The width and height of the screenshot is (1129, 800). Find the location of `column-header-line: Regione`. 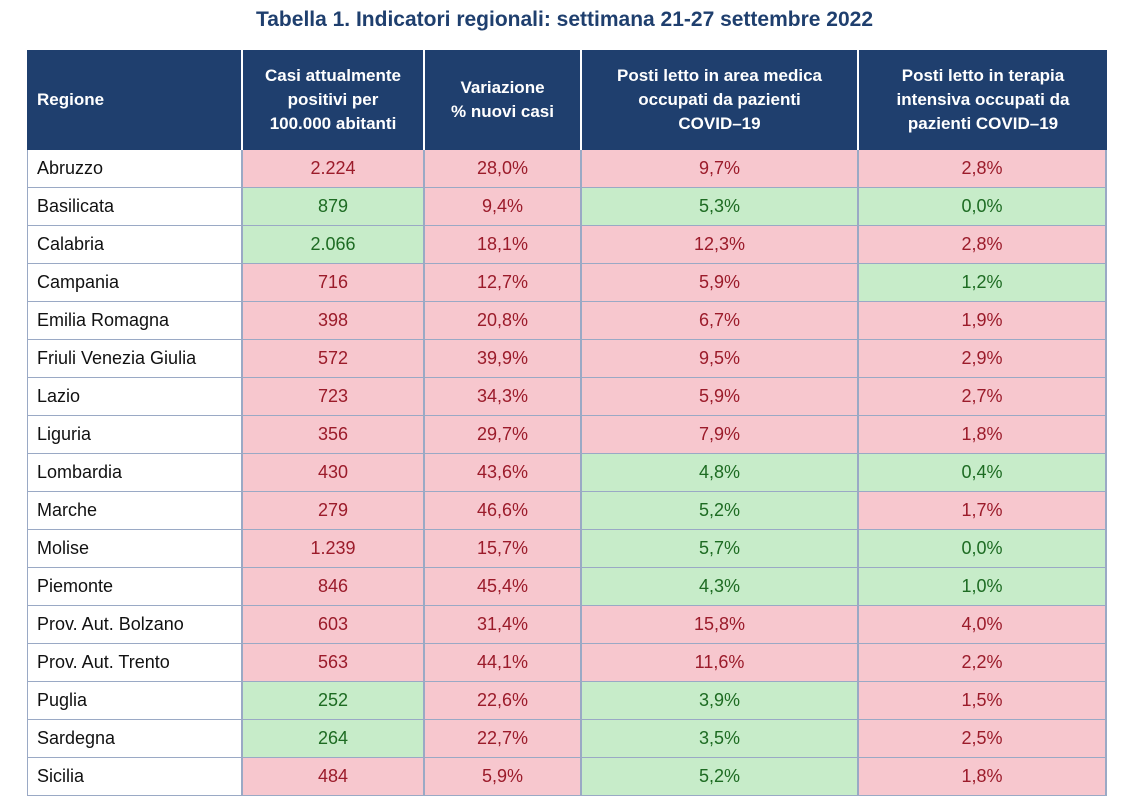

column-header-line: Regione is located at coordinates (71, 99).